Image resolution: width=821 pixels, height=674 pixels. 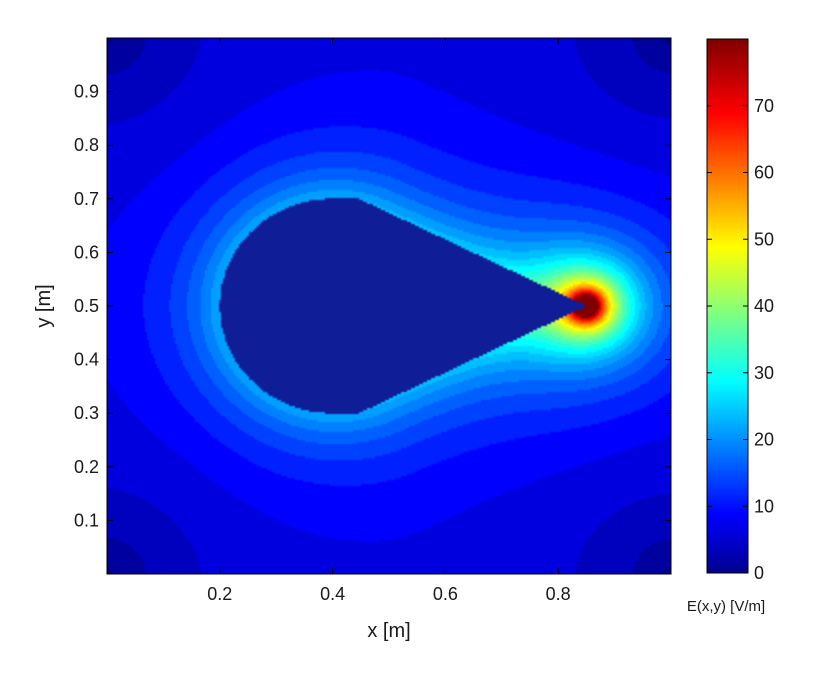 What do you see at coordinates (759, 573) in the screenshot?
I see `colorbar-tick-label: 0` at bounding box center [759, 573].